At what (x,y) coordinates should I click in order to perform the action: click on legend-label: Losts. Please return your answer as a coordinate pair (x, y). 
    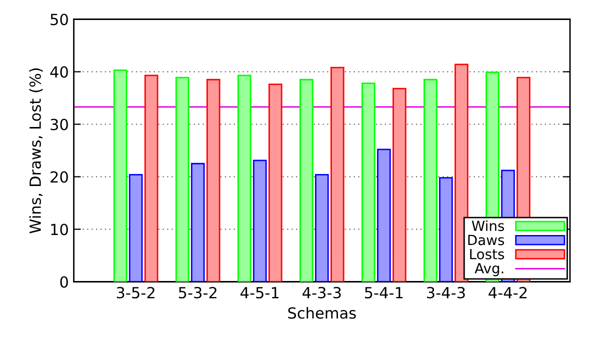
    Looking at the image, I should click on (487, 254).